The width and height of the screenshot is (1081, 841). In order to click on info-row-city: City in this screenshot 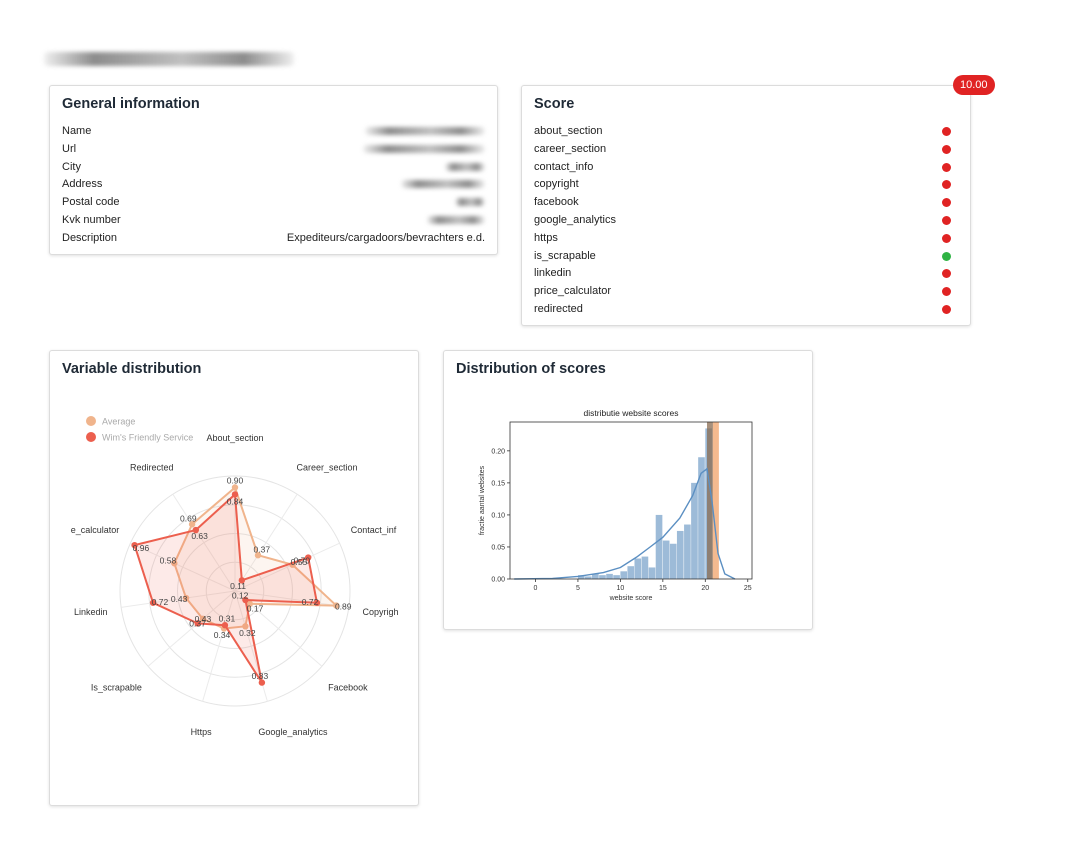, I will do `click(273, 168)`.